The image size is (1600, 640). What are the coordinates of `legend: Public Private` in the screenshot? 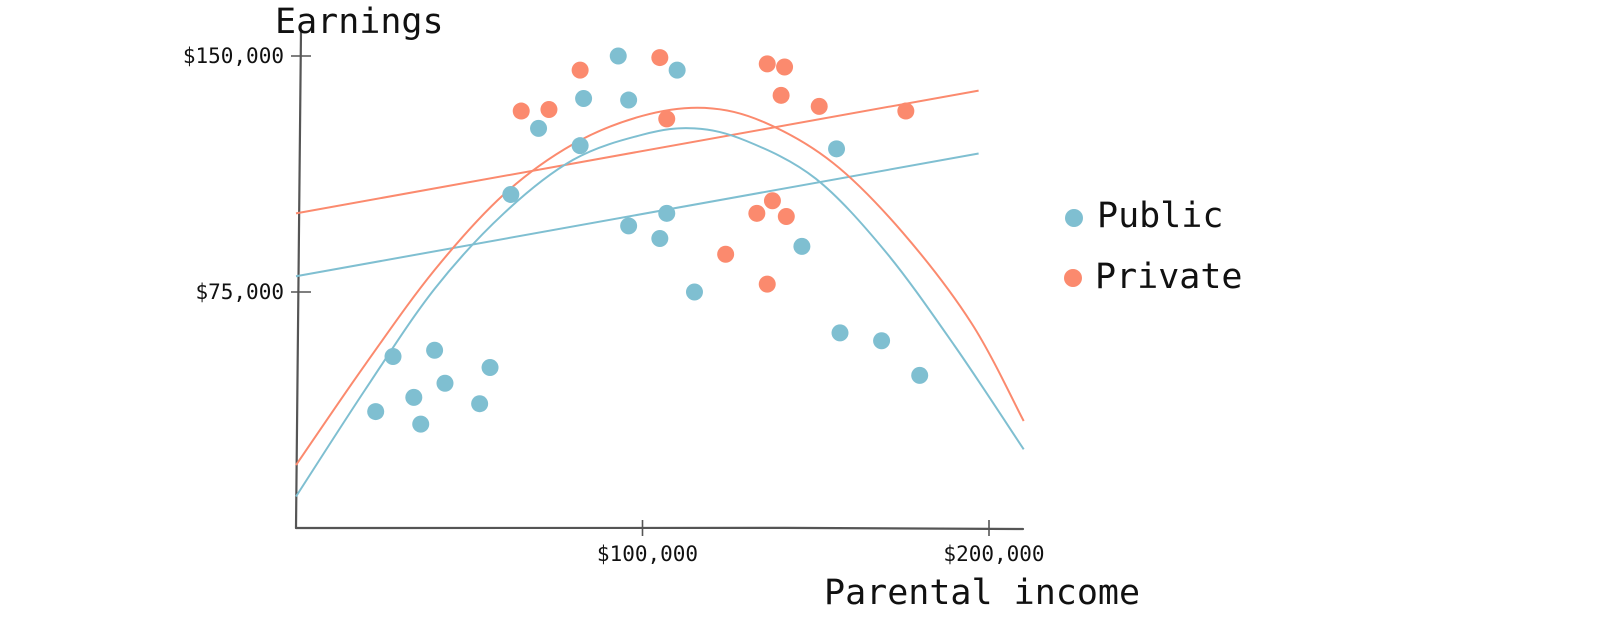 It's located at (1153, 246).